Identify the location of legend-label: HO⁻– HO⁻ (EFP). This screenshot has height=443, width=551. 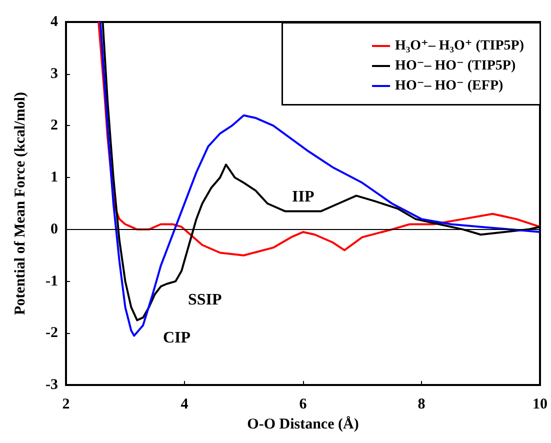
(449, 86).